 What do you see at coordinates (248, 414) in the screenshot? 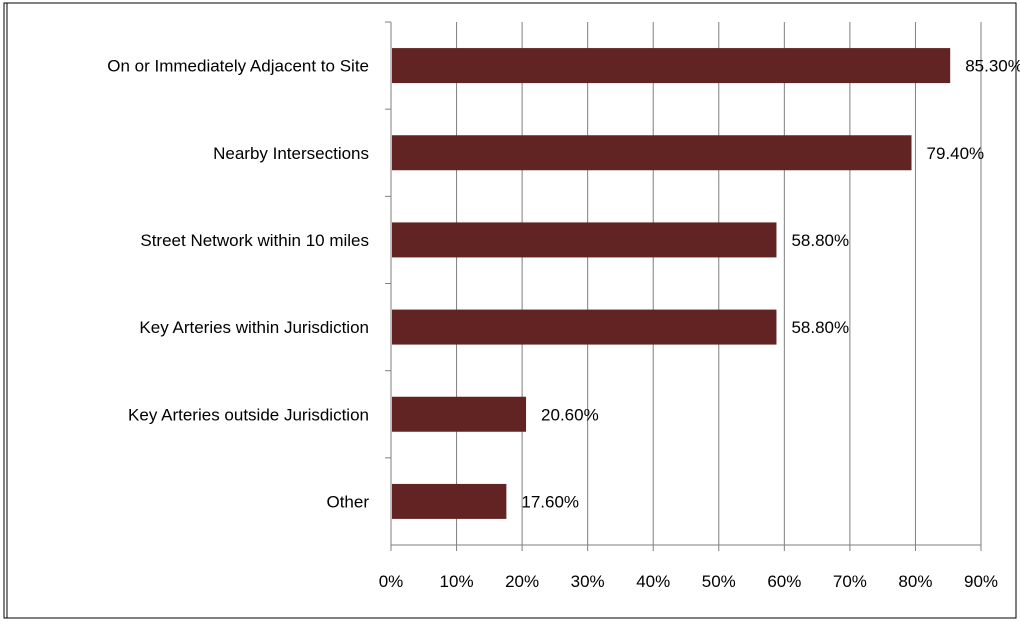
I see `category-label: Key Arteries outside Jurisdiction` at bounding box center [248, 414].